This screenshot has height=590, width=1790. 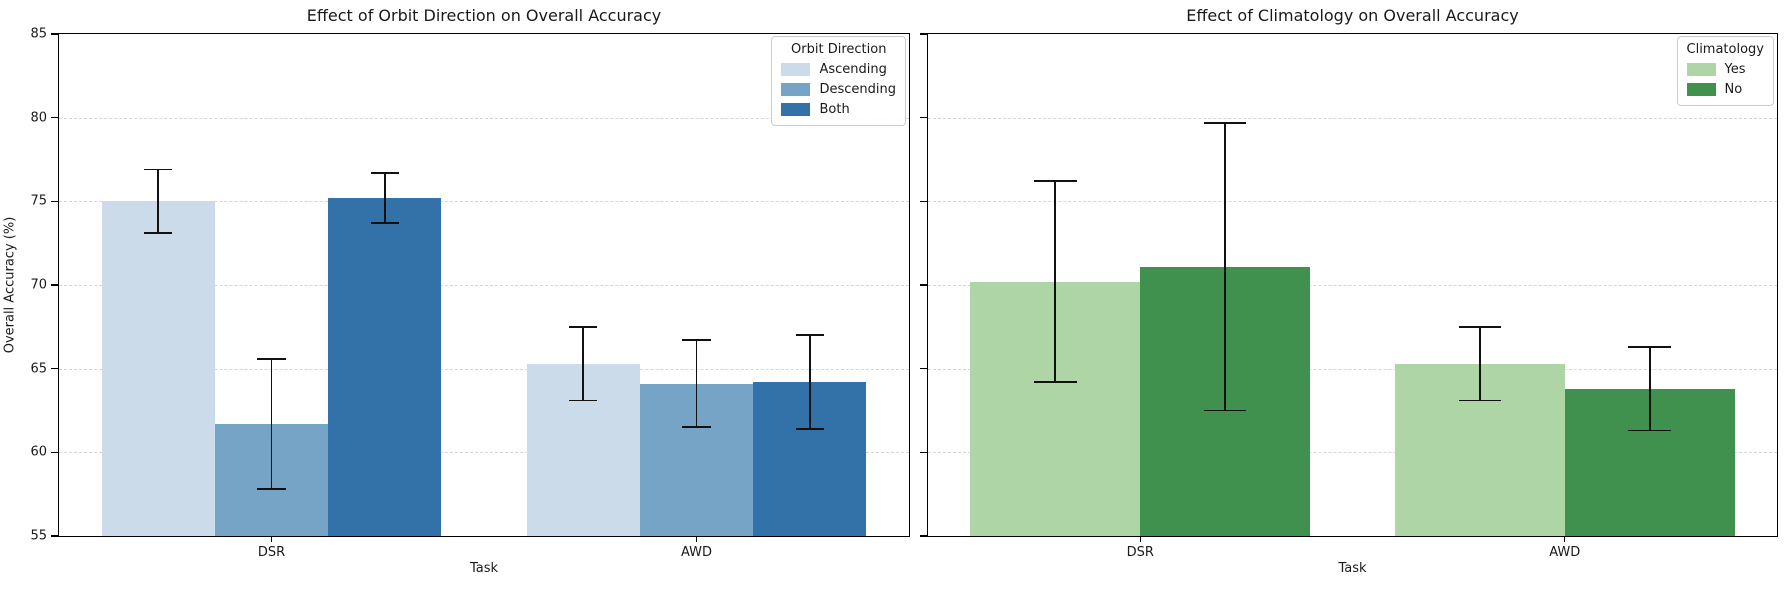 What do you see at coordinates (1225, 266) in the screenshot?
I see `error-bar-dsr-no` at bounding box center [1225, 266].